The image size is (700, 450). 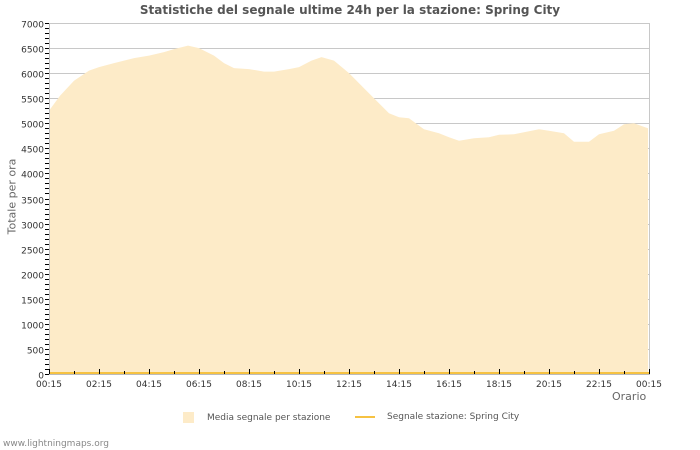 What do you see at coordinates (32, 302) in the screenshot?
I see `y-tick-label: 1500` at bounding box center [32, 302].